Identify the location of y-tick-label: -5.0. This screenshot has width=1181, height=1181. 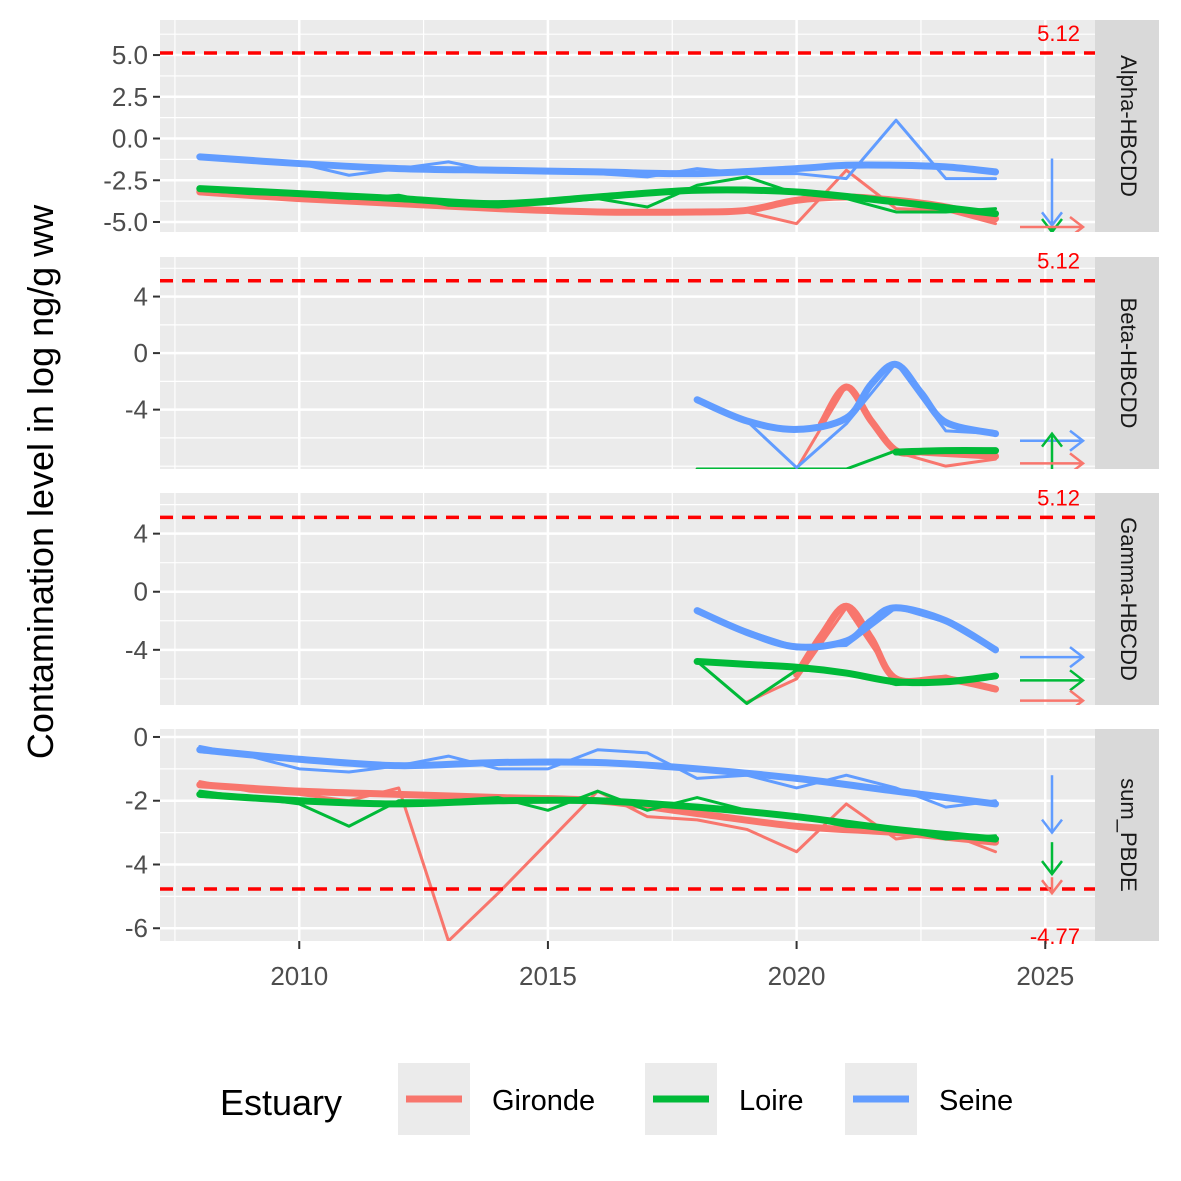
(125, 222).